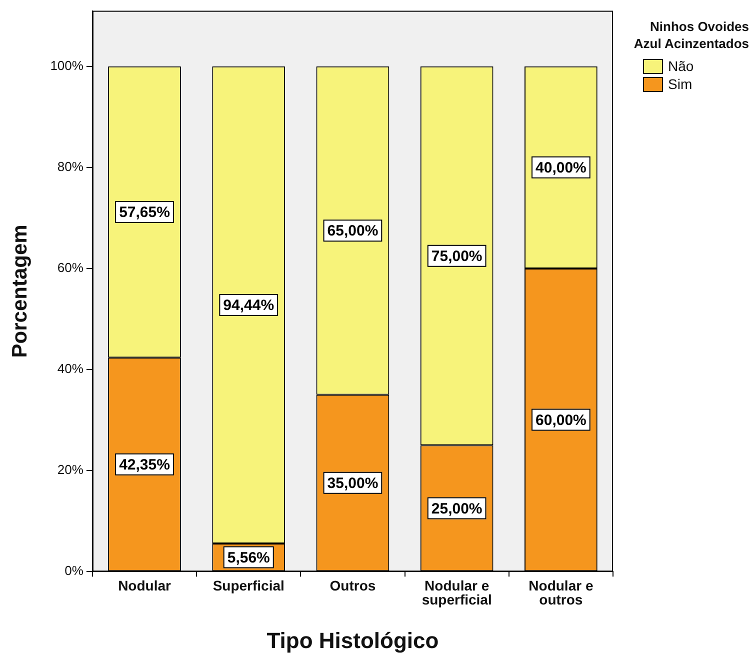  What do you see at coordinates (353, 585) in the screenshot?
I see `x-tick-label: Outros` at bounding box center [353, 585].